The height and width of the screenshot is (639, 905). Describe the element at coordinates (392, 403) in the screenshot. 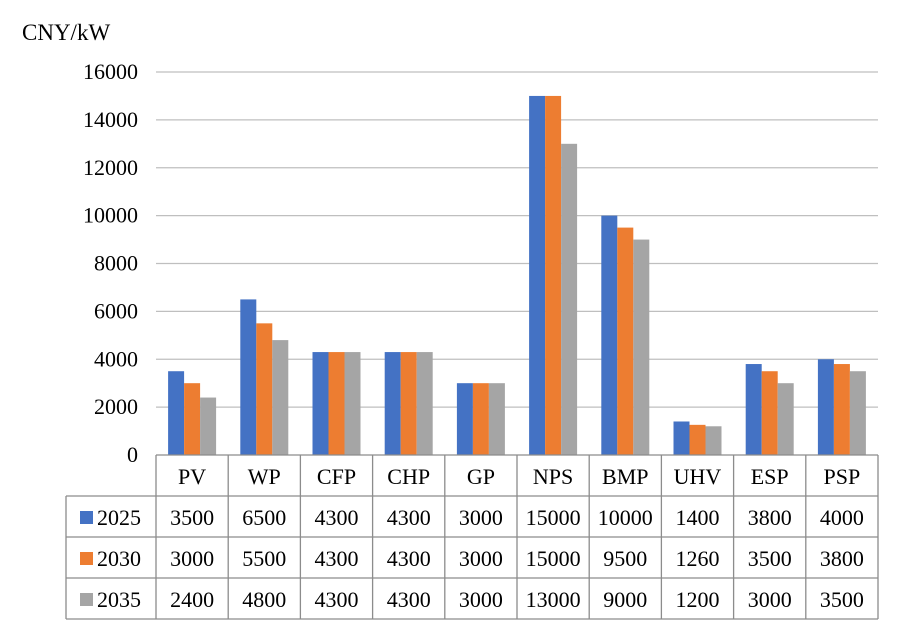

I see `bar-2025-chp` at that location.